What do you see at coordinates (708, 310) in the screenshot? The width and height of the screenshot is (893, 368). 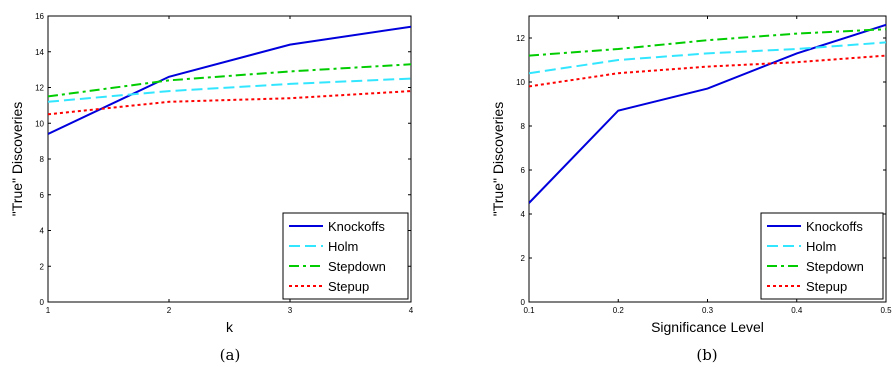 I see `x-tick-label: 0.3` at bounding box center [708, 310].